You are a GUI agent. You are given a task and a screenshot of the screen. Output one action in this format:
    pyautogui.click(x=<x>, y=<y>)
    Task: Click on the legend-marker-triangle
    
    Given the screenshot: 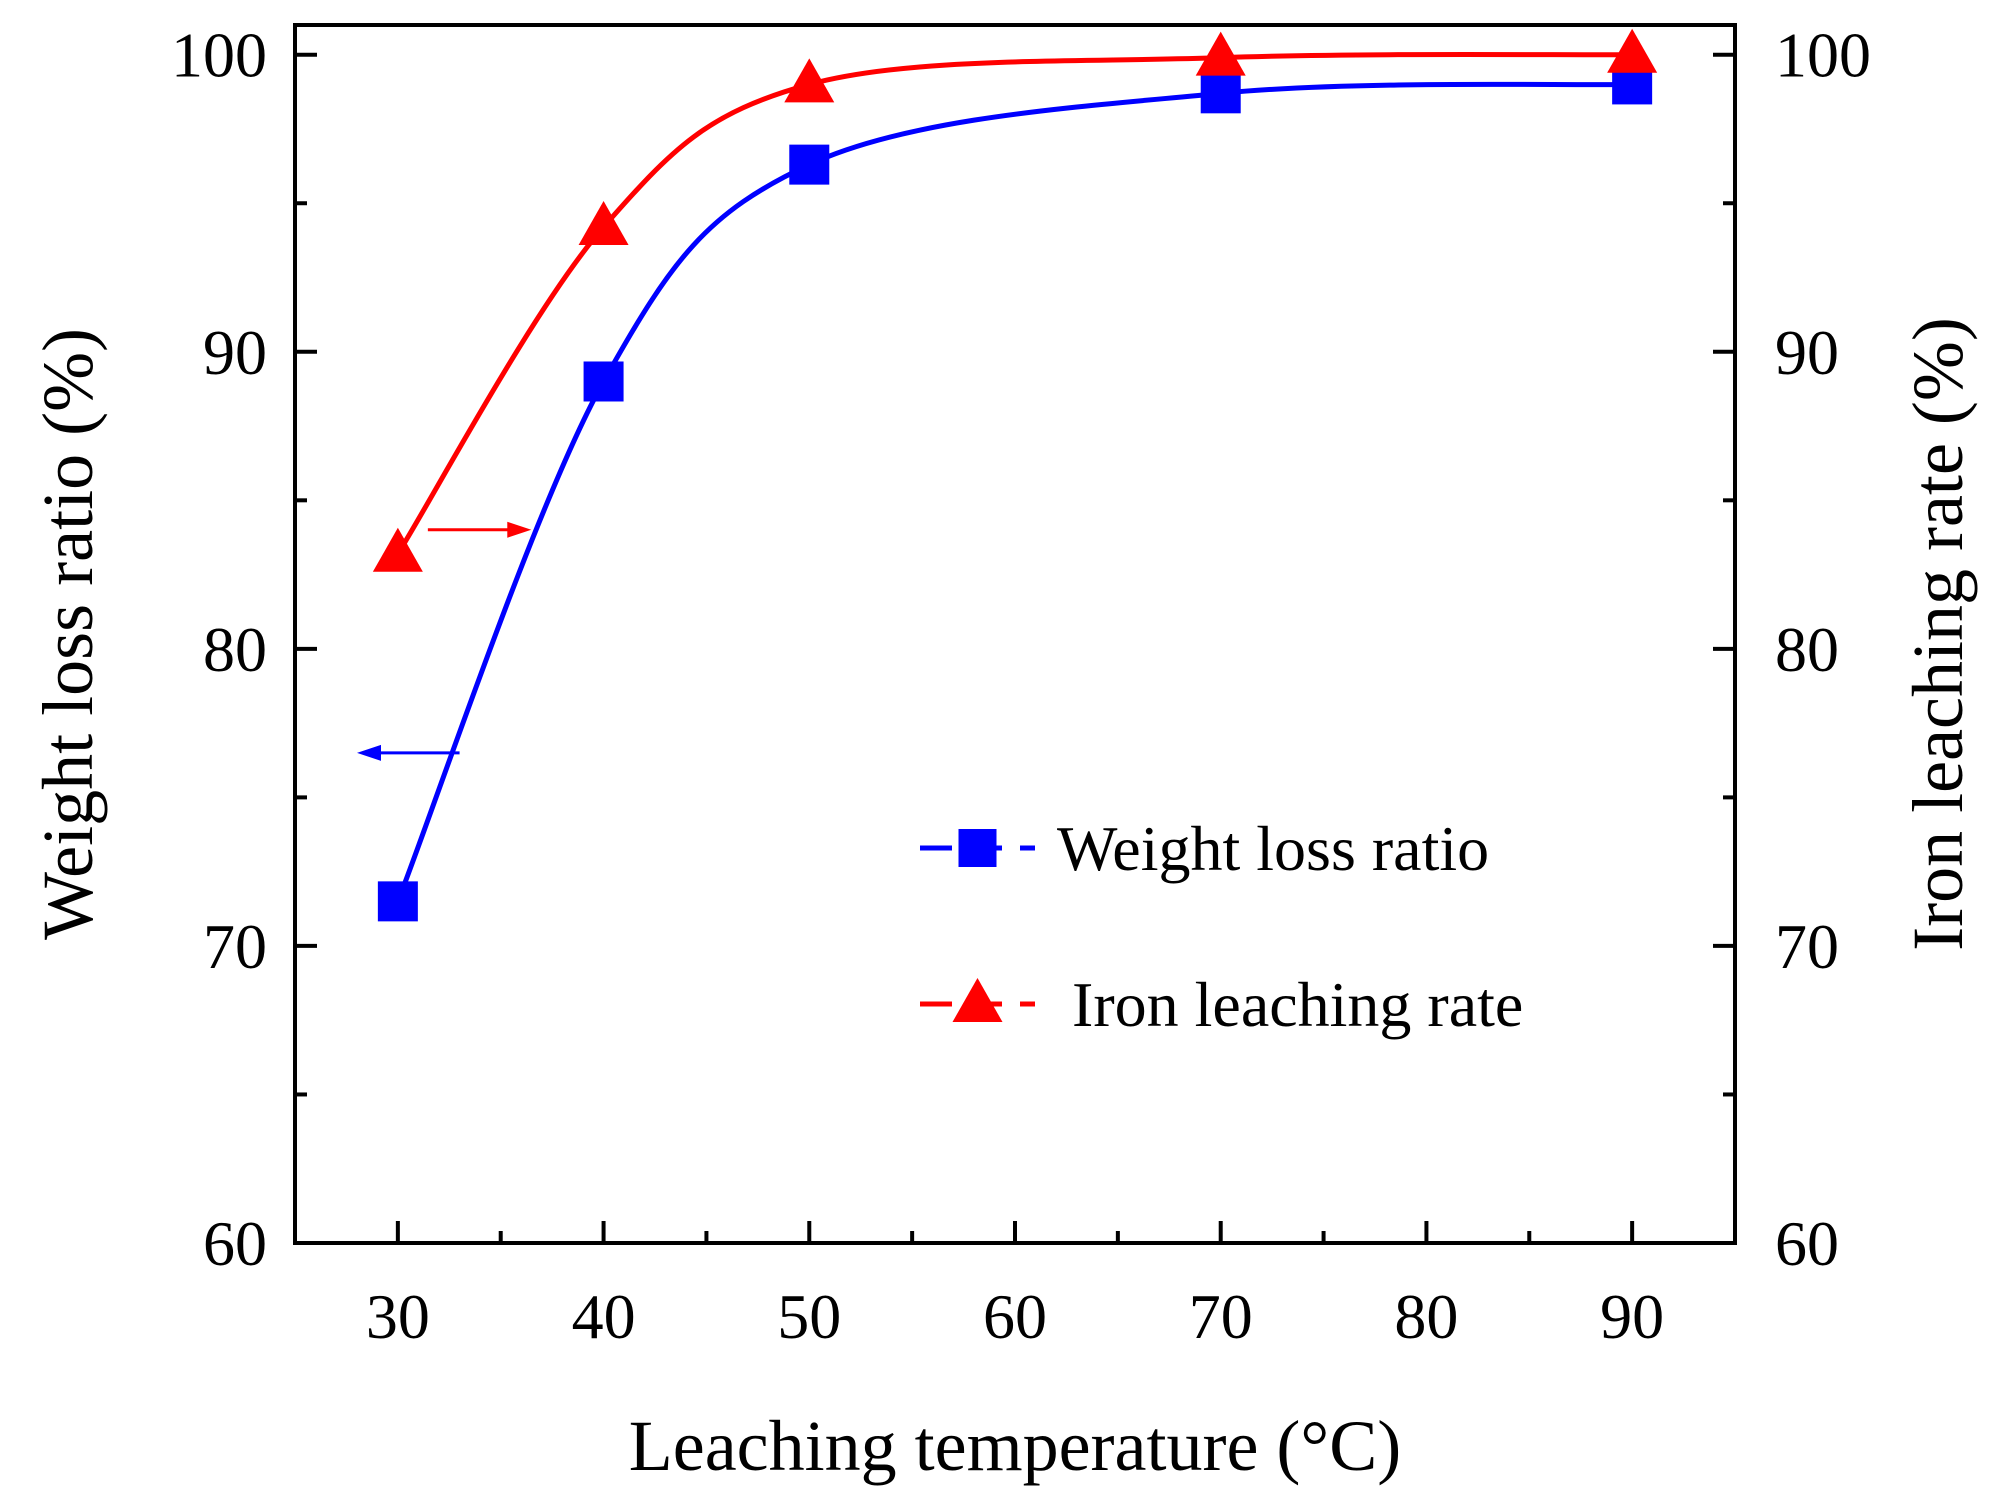 What is the action you would take?
    pyautogui.click(x=977, y=1000)
    